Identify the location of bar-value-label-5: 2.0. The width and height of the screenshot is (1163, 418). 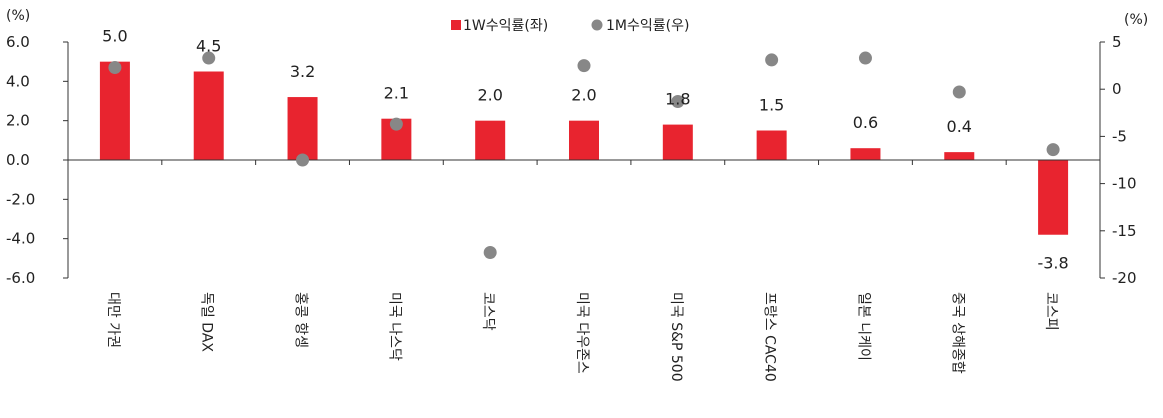
(489, 95).